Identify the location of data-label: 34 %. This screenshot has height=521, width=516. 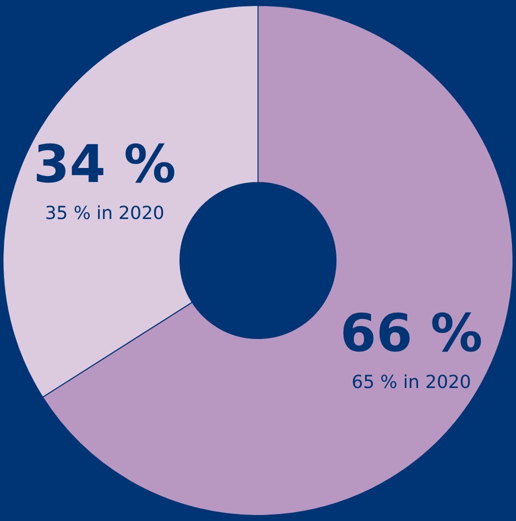
(104, 165).